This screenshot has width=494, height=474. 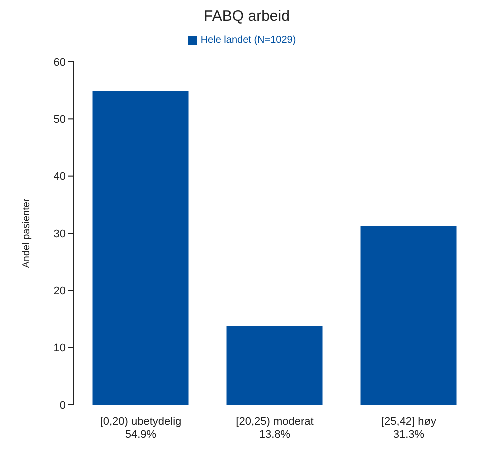 What do you see at coordinates (275, 428) in the screenshot?
I see `x-tick-label: [20,25) moderat 13.8%` at bounding box center [275, 428].